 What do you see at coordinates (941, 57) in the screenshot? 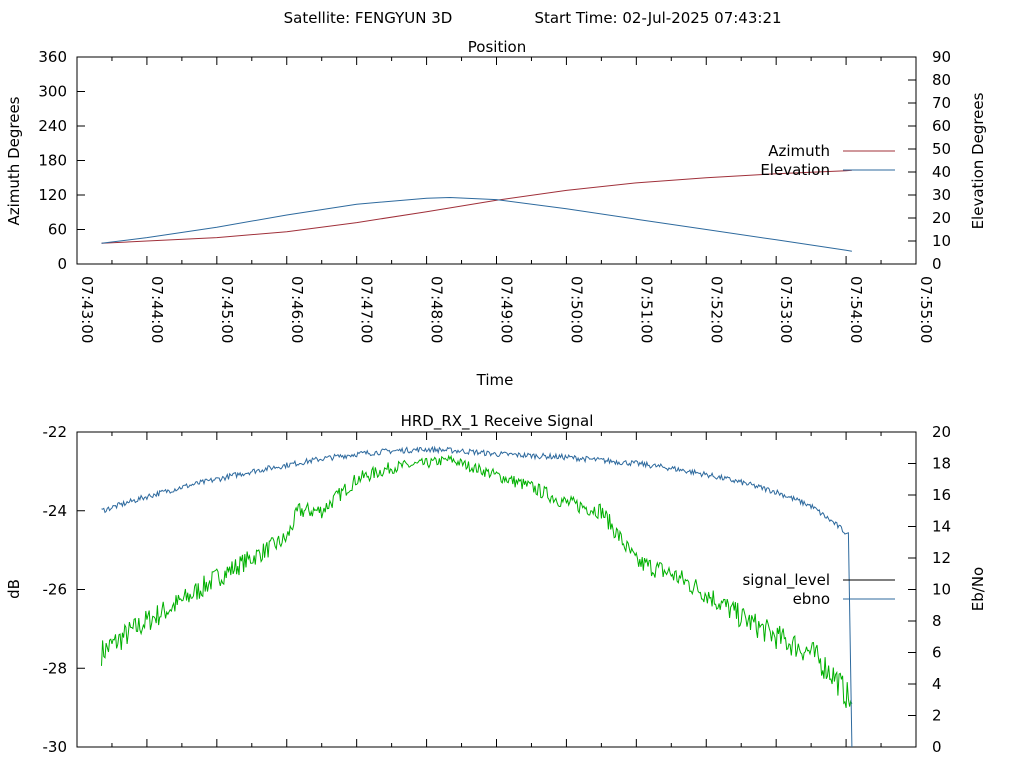
I see `position-y2tick-label: 90` at bounding box center [941, 57].